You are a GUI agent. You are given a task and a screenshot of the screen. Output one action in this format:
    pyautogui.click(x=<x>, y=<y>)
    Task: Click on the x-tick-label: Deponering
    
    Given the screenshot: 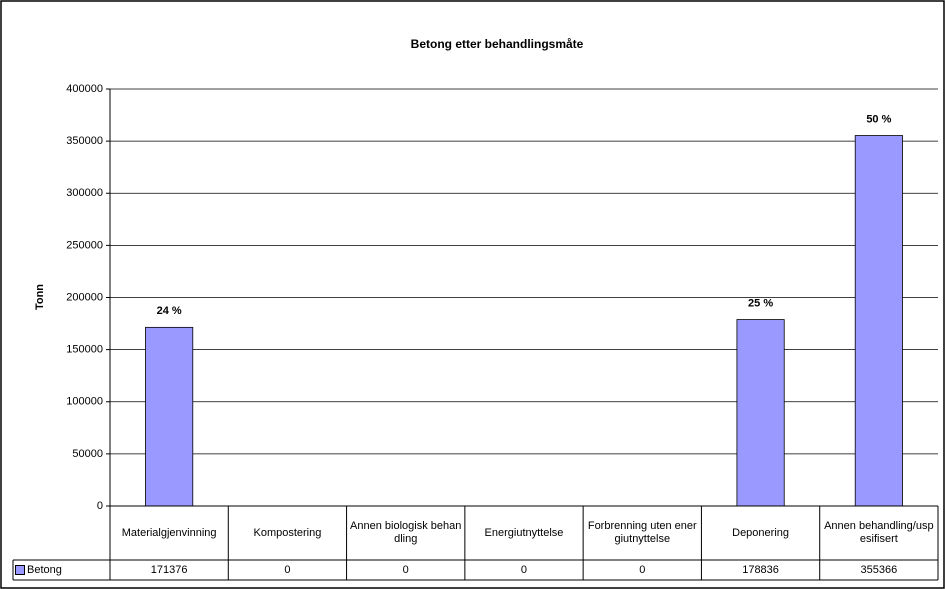 What is the action you would take?
    pyautogui.click(x=760, y=532)
    